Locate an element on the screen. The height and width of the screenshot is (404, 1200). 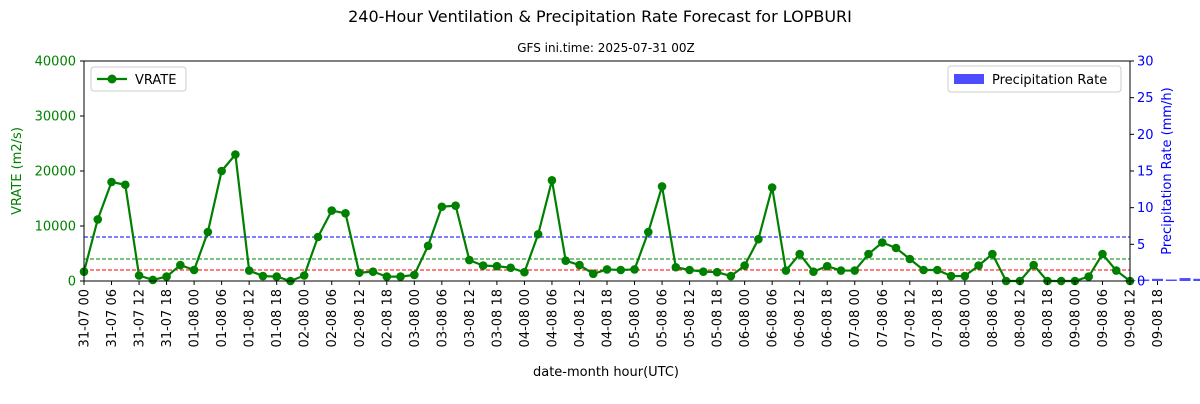
legend-vrate: VRATE is located at coordinates (138, 79).